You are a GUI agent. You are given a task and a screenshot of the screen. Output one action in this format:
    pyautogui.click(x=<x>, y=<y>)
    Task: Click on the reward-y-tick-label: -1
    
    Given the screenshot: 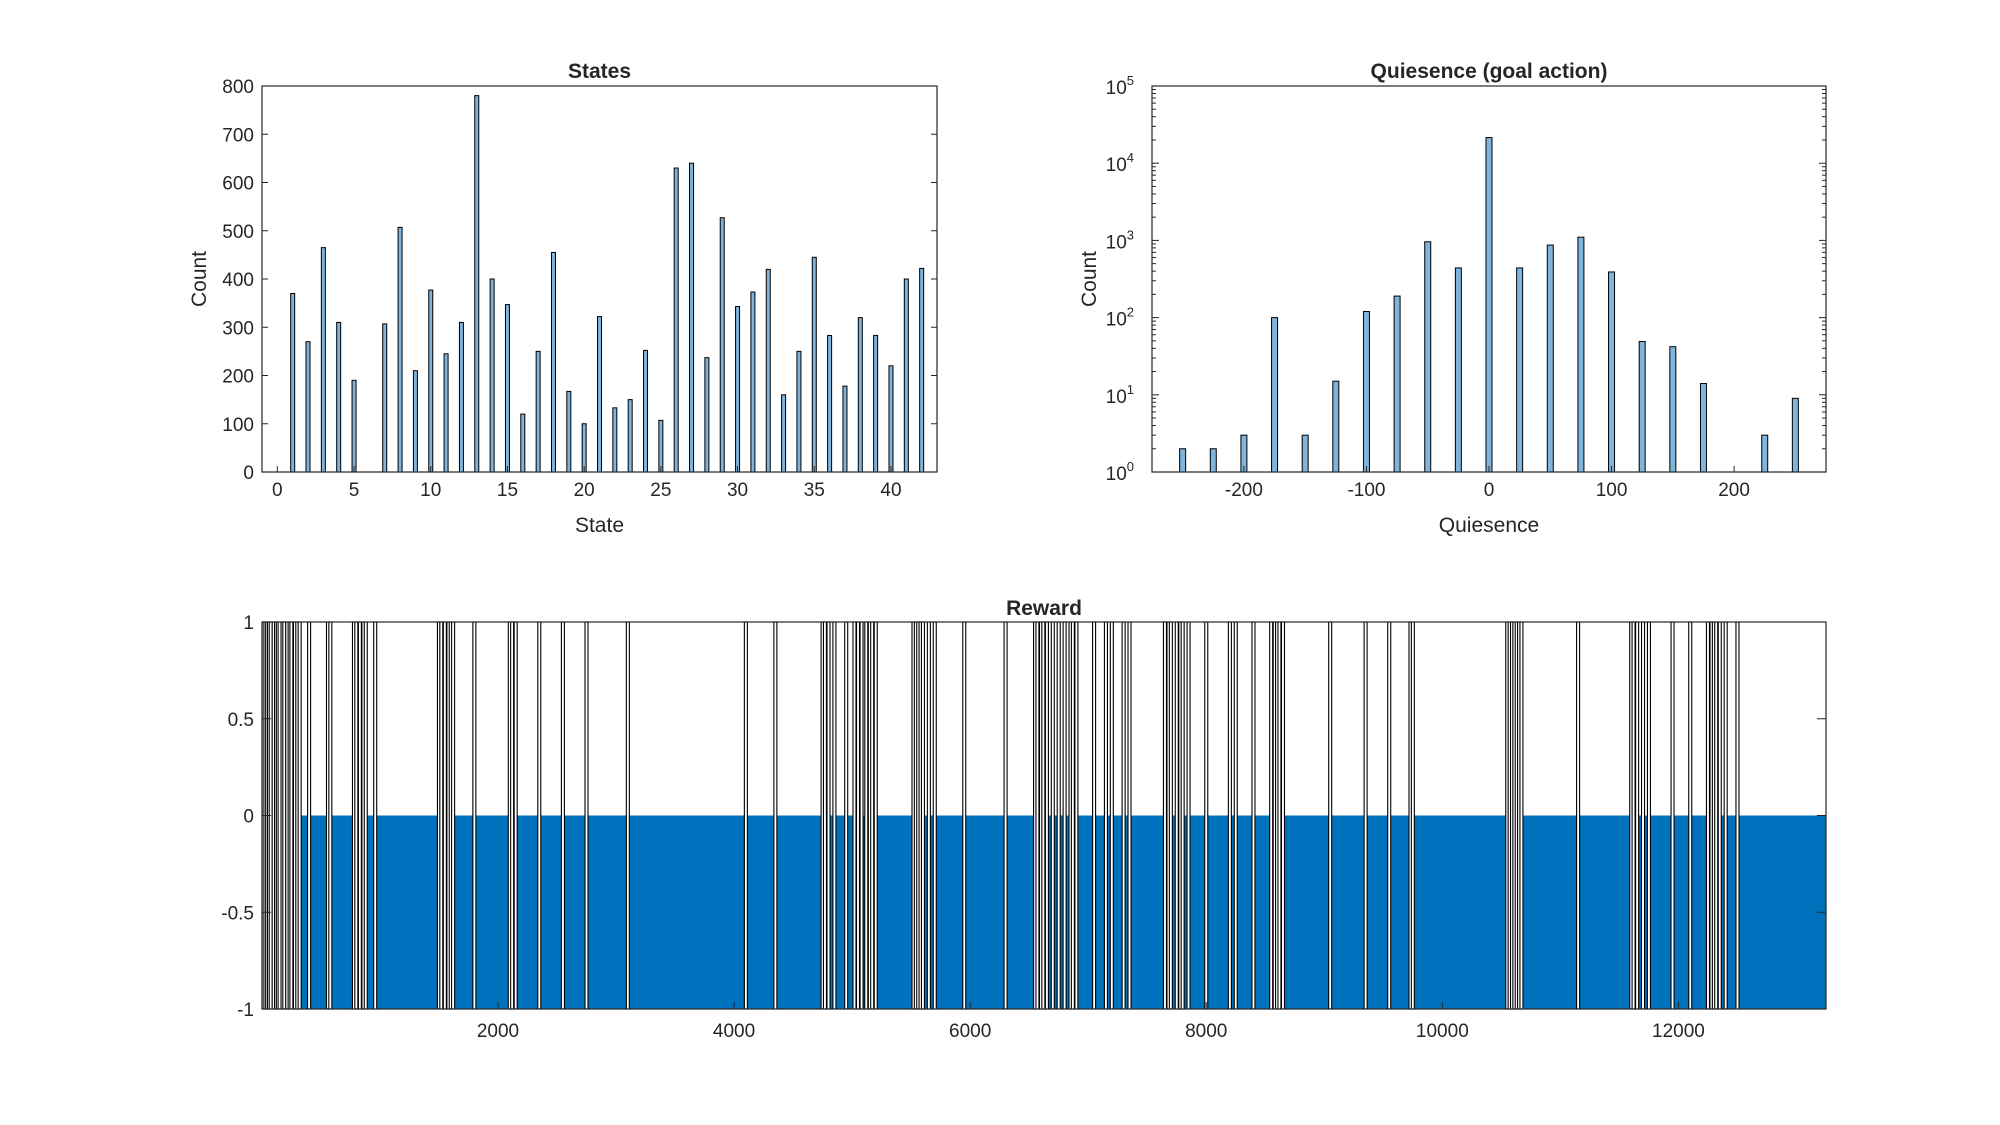 What is the action you would take?
    pyautogui.click(x=245, y=1010)
    